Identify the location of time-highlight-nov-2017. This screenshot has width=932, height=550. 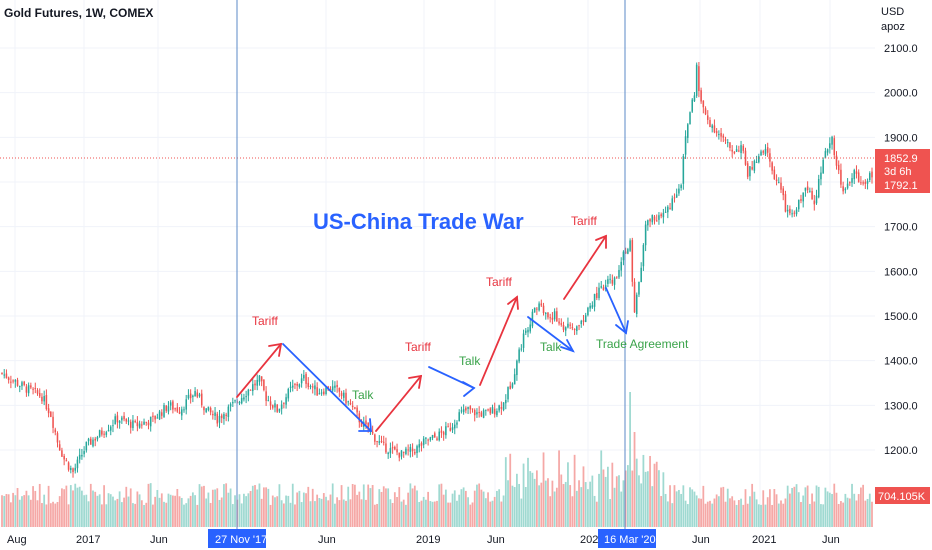
(237, 538).